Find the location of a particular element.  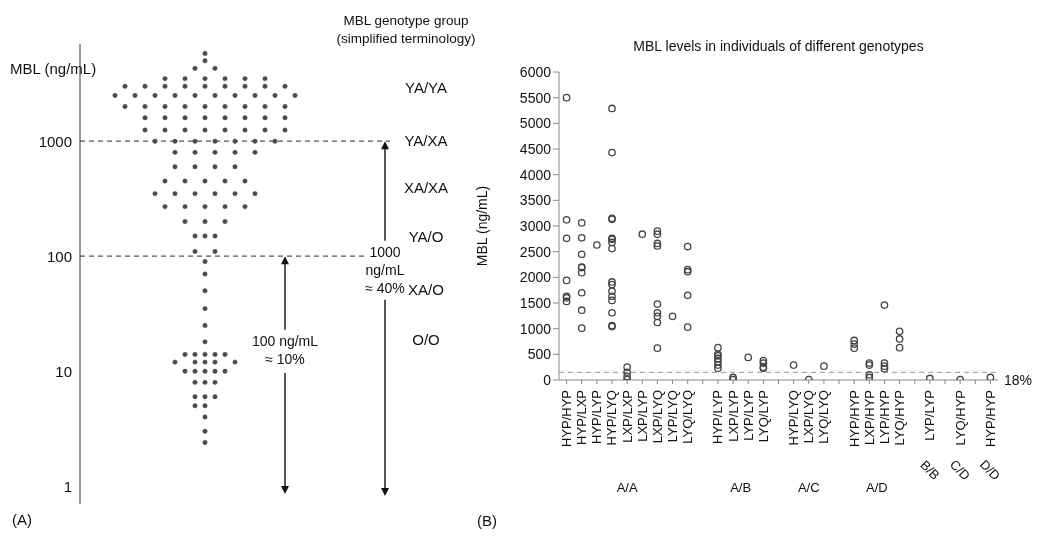

annotation: 100 ng/mL ≈ 10% is located at coordinates (285, 350).